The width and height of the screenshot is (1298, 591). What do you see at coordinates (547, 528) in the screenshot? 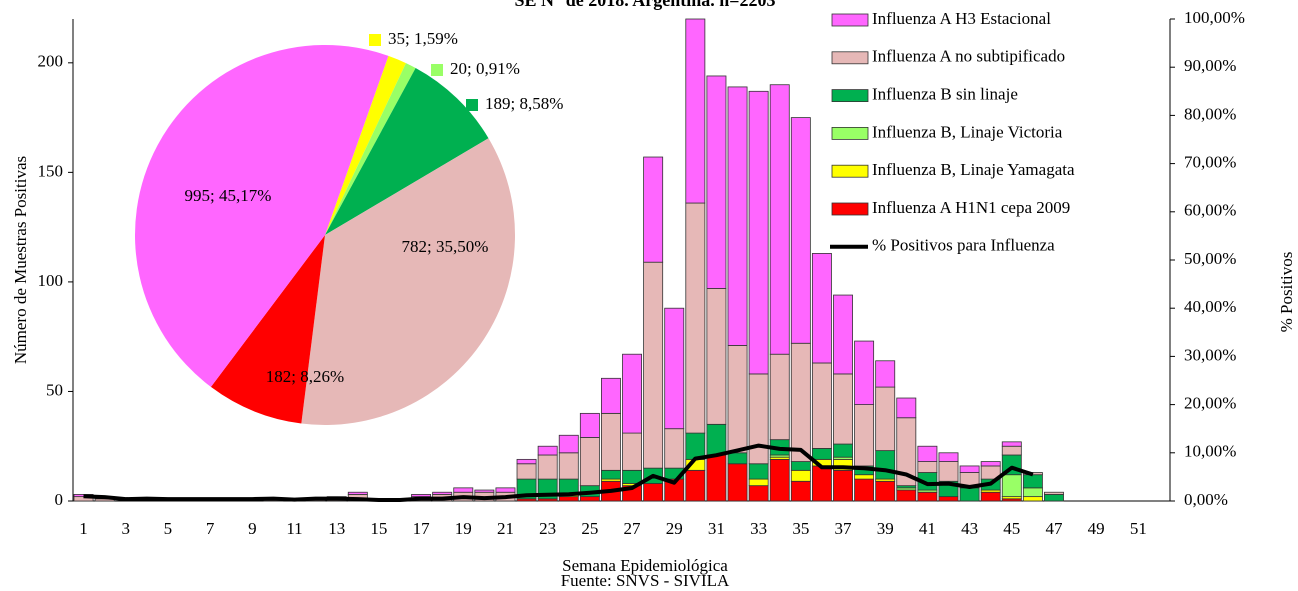
I see `x-tick-label: 23` at bounding box center [547, 528].